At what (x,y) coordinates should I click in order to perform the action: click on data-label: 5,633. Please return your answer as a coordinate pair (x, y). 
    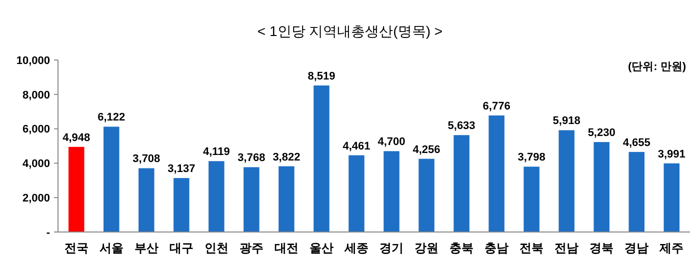
    Looking at the image, I should click on (462, 126).